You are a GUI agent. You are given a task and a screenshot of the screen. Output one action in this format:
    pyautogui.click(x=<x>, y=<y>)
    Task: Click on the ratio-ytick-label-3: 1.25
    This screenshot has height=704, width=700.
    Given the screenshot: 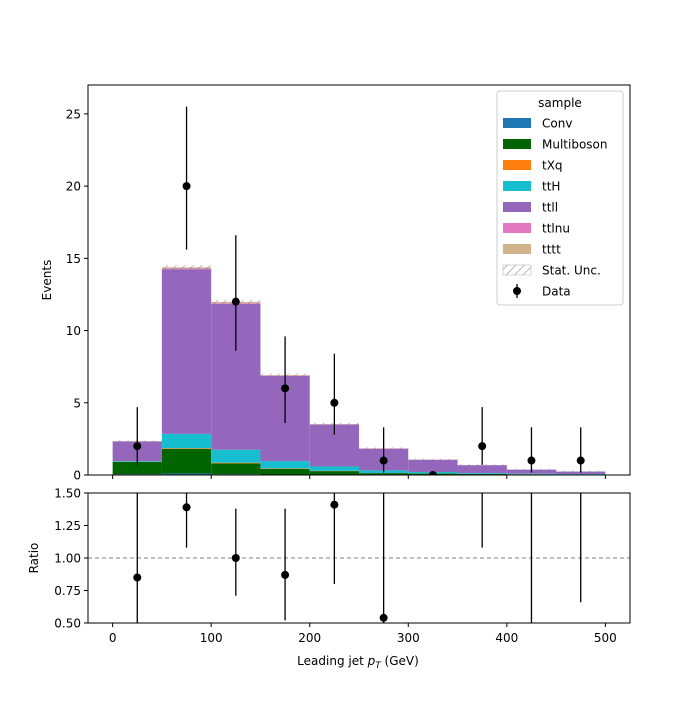 What is the action you would take?
    pyautogui.click(x=67, y=526)
    